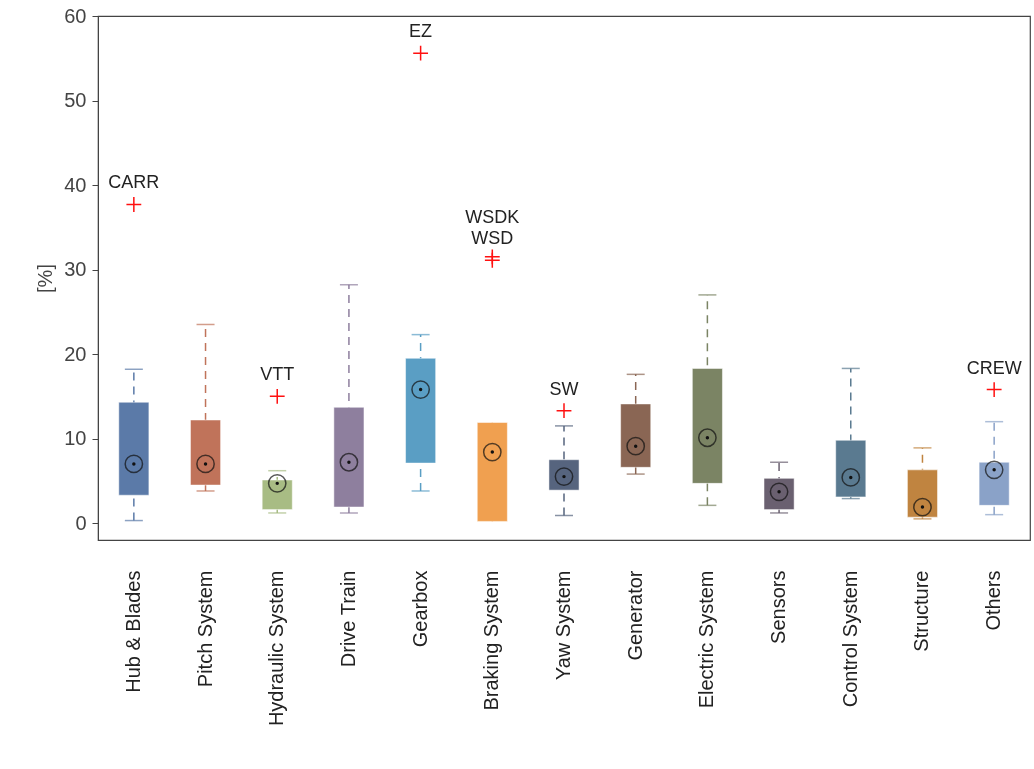 Image resolution: width=1034 pixels, height=769 pixels. I want to click on x-tick-label: Structure, so click(921, 611).